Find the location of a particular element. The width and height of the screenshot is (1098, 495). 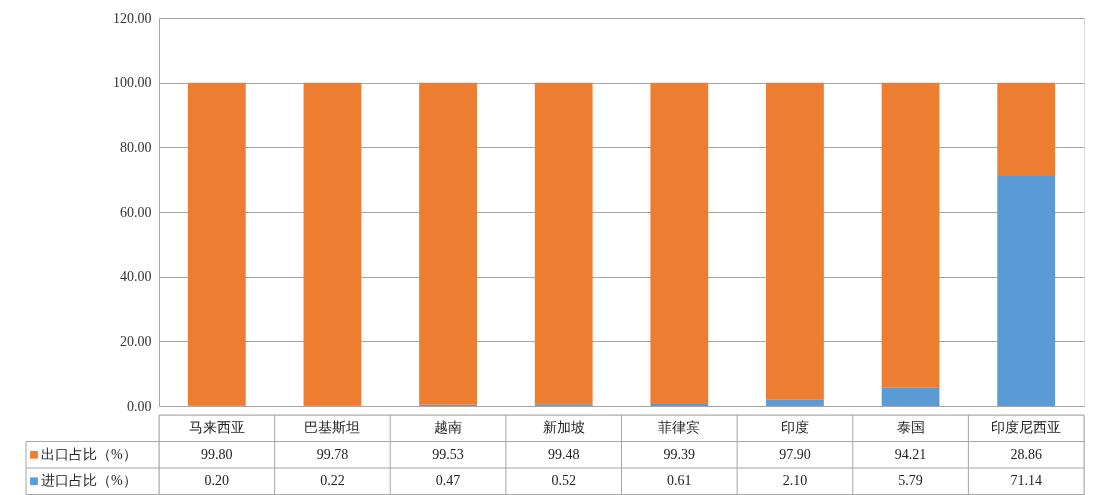

data-label: 94.21 is located at coordinates (910, 454).